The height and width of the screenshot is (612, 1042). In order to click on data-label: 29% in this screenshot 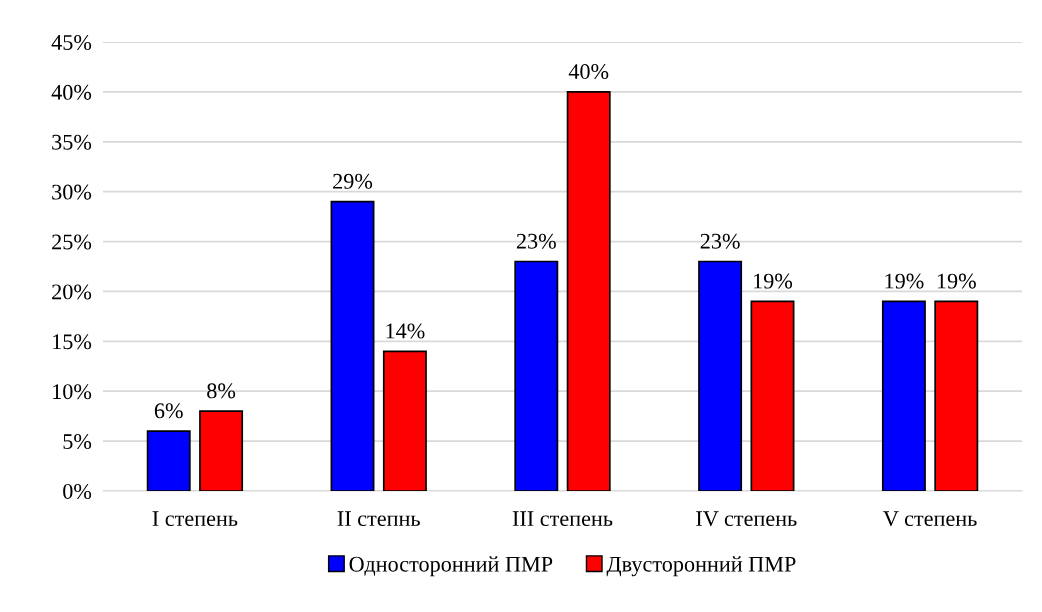, I will do `click(353, 181)`.